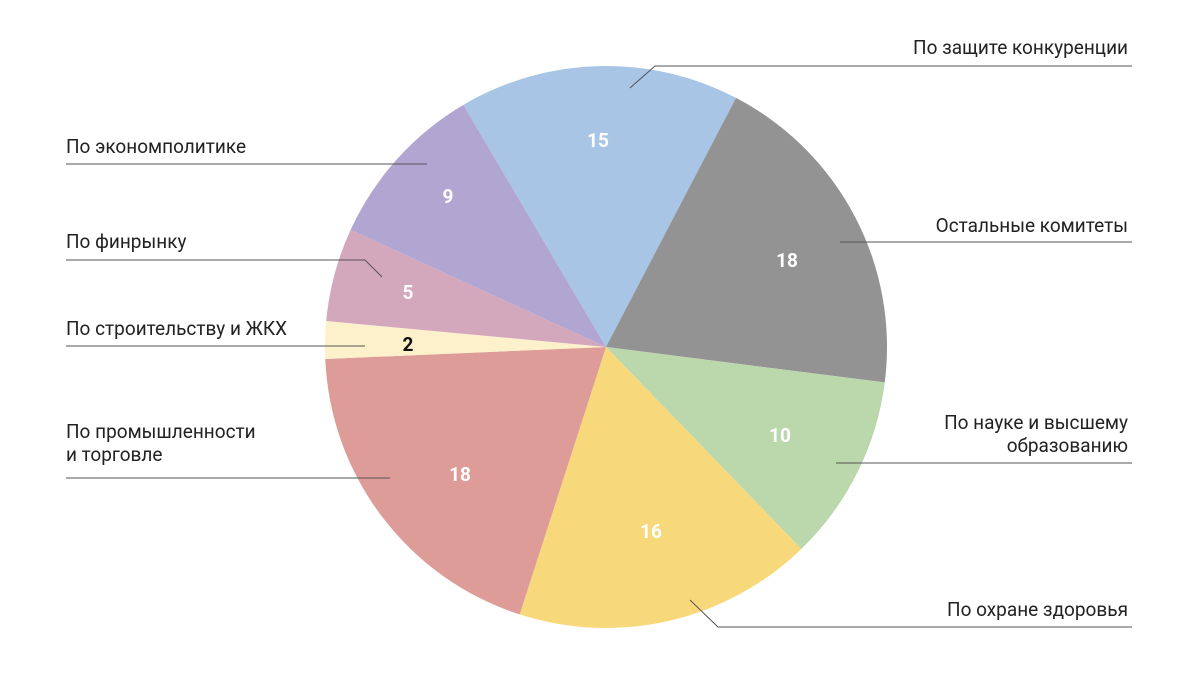 The height and width of the screenshot is (675, 1200). I want to click on slice-label: По экономполитике, so click(156, 146).